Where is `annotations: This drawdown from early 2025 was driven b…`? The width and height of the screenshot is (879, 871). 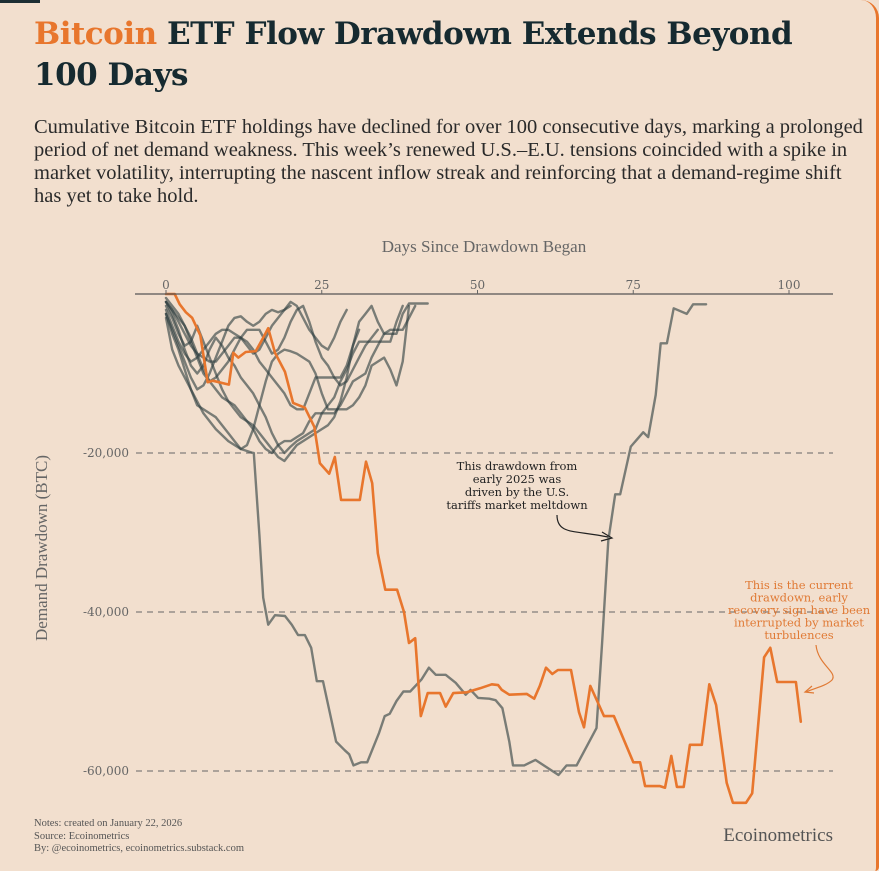
annotations: This drawdown from early 2025 was driven b… is located at coordinates (658, 576).